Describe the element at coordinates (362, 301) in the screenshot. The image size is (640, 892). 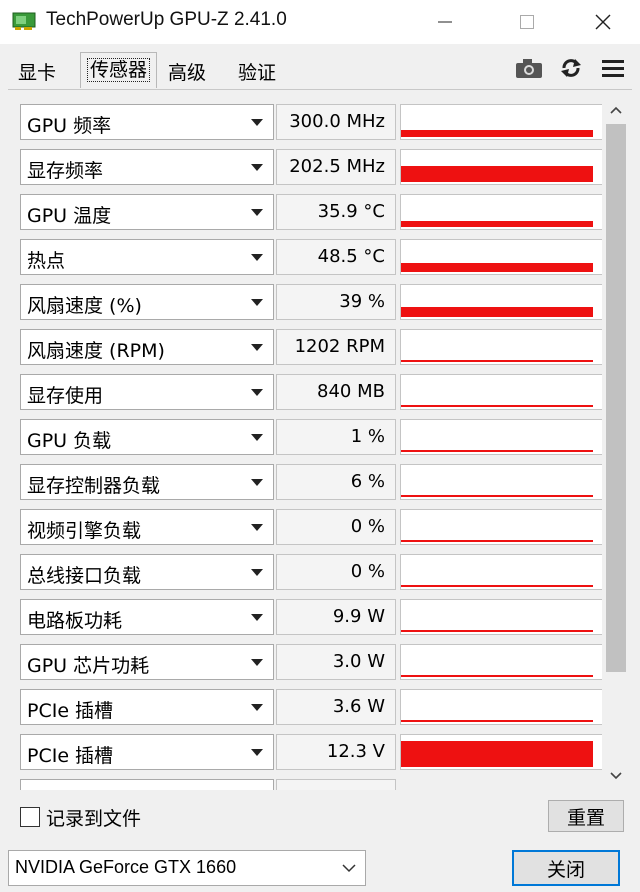
I see `sensor-value: 39 %` at that location.